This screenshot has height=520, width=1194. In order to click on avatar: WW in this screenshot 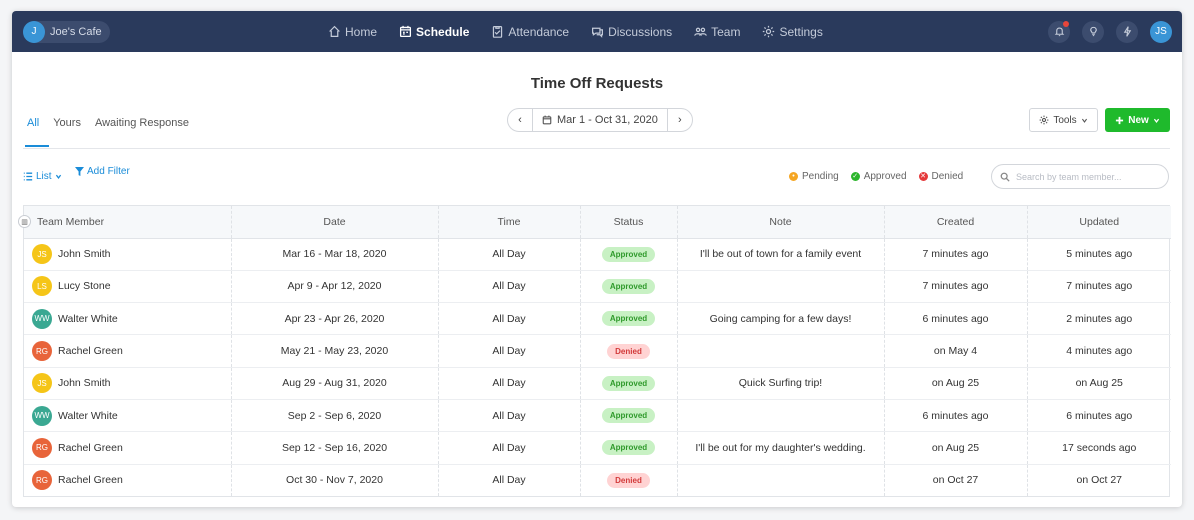, I will do `click(42, 415)`.